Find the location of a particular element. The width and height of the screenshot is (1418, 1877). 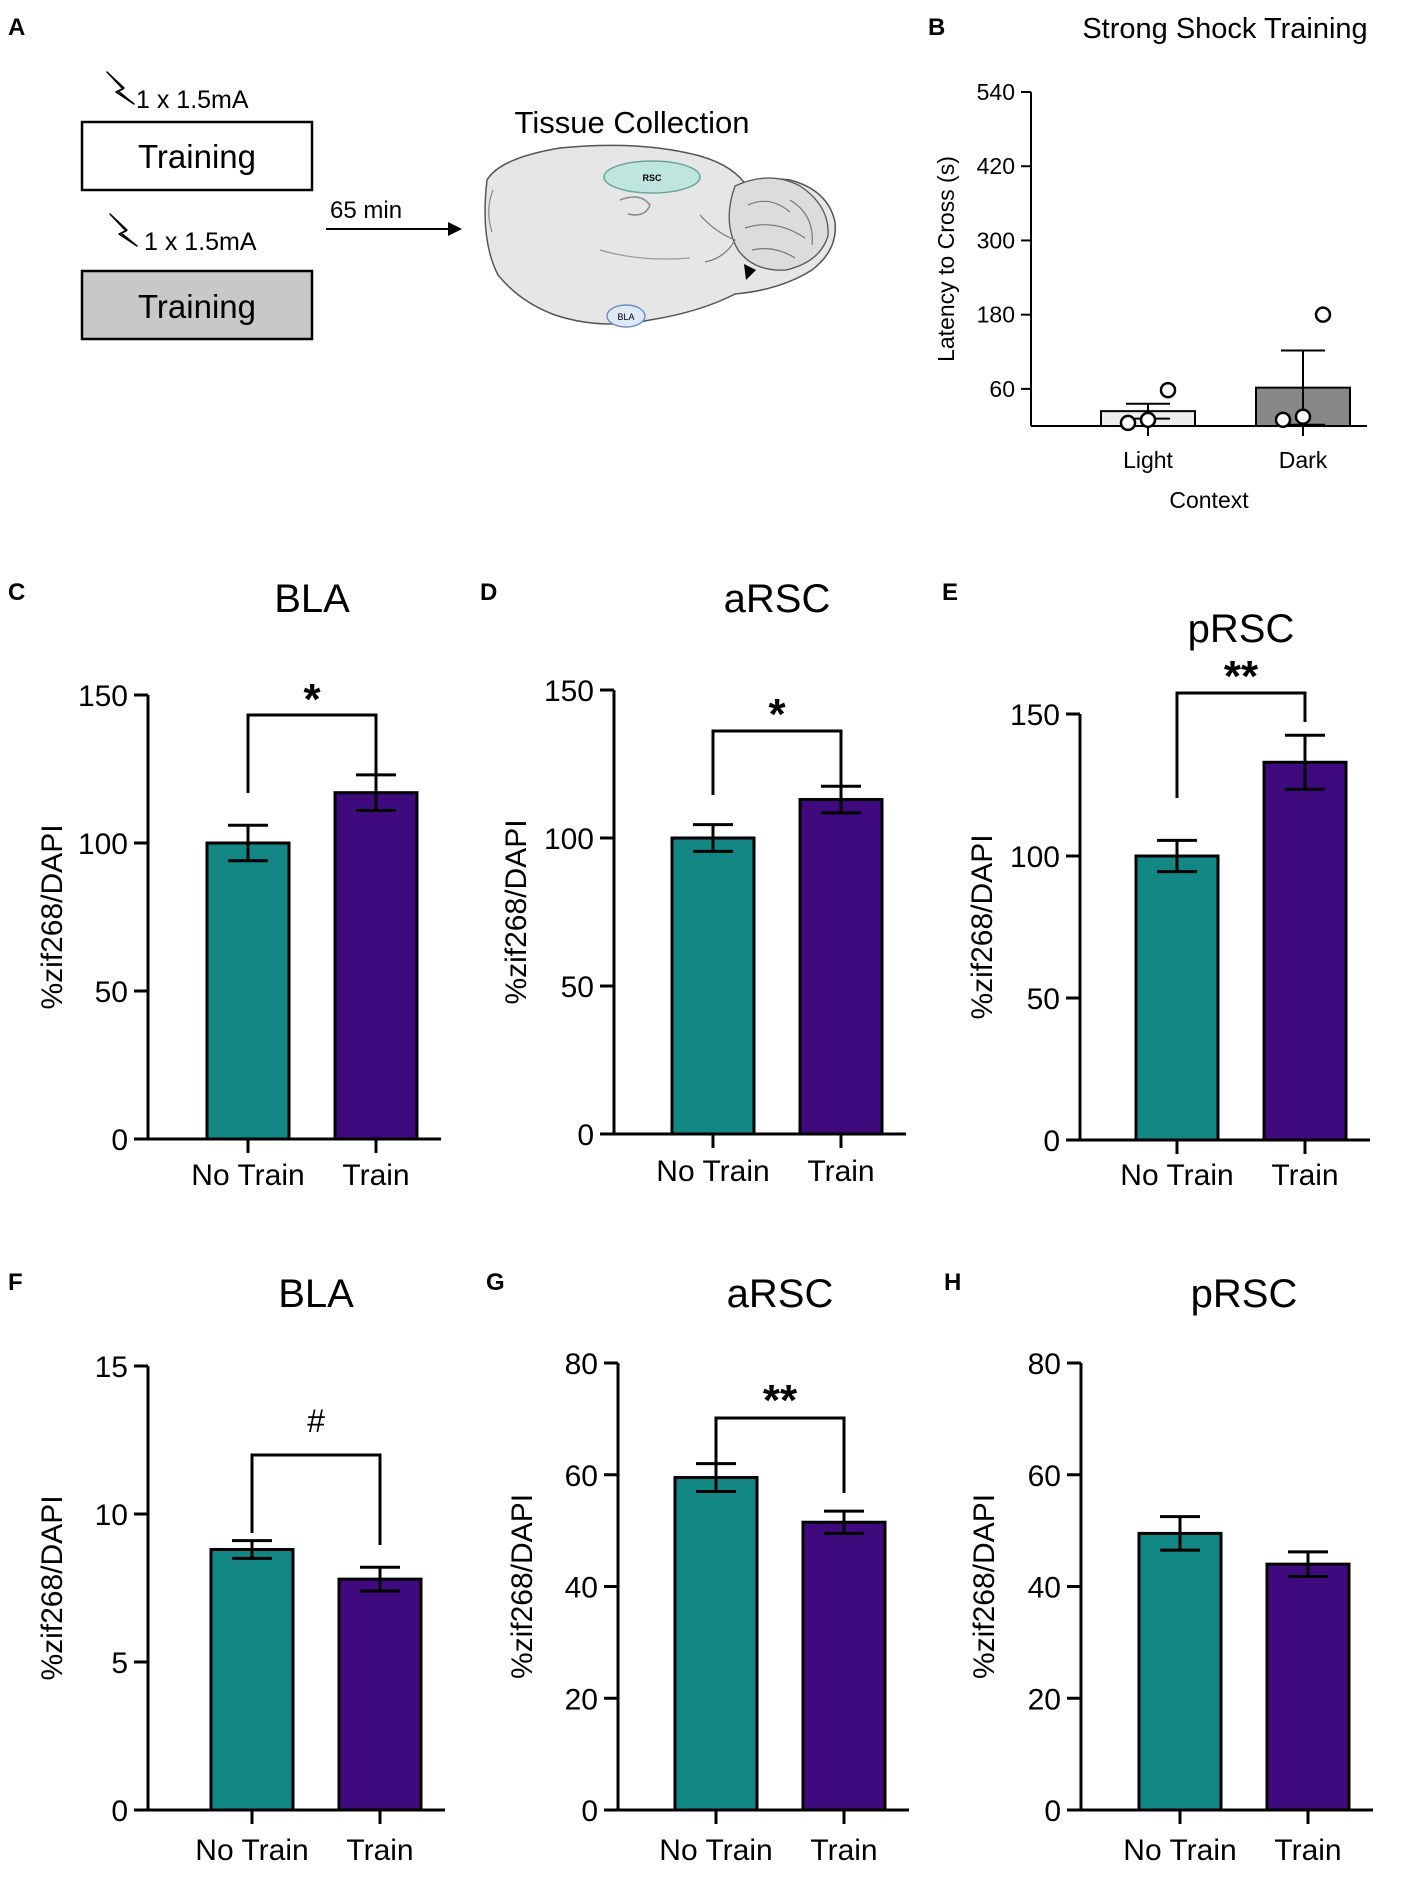

chart-c: C BLA 0 50 100 150 %zif268/DAPI No Train Train * is located at coordinates (224, 884).